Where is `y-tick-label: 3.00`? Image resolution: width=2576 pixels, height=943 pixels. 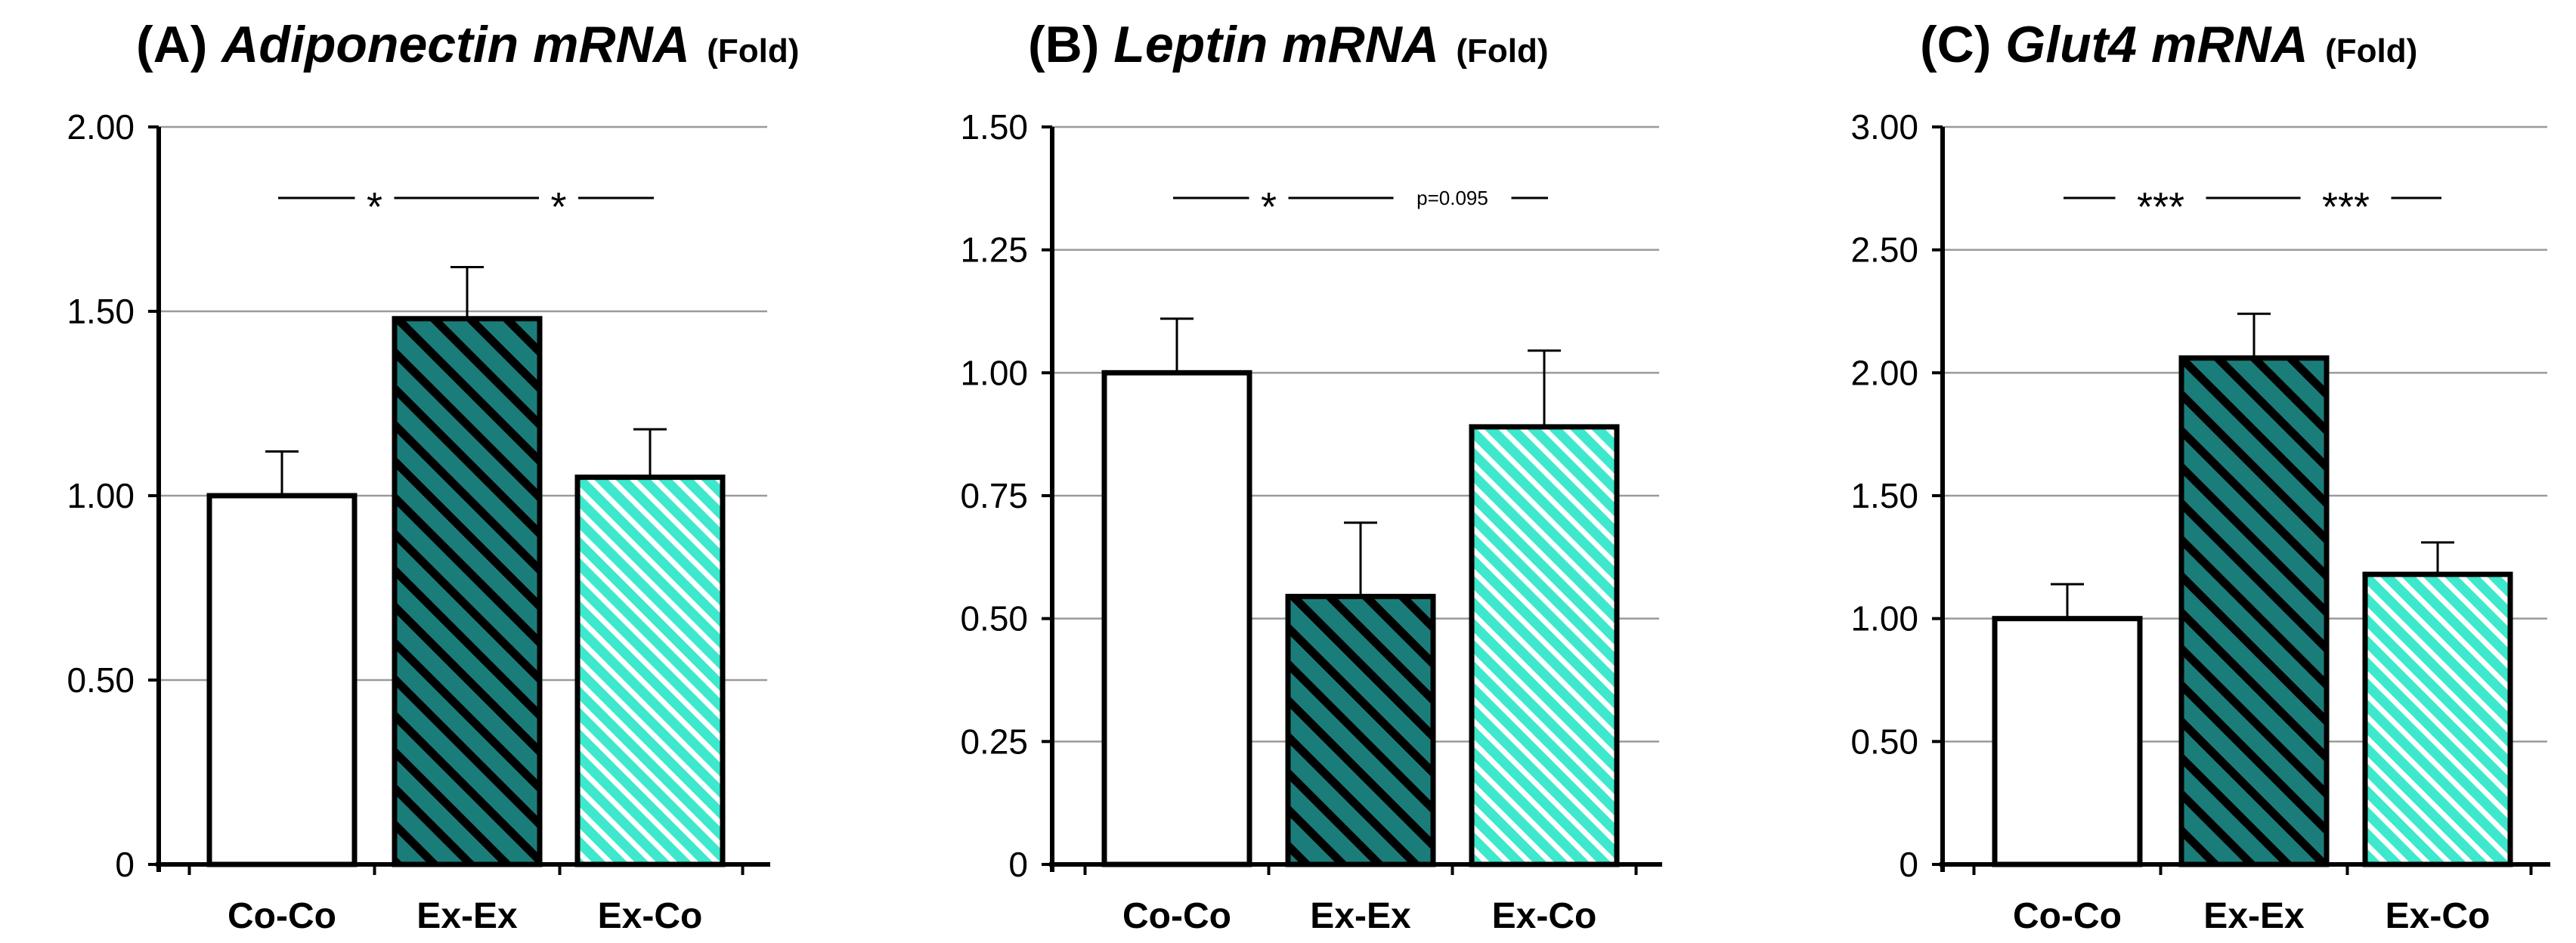 y-tick-label: 3.00 is located at coordinates (1884, 127).